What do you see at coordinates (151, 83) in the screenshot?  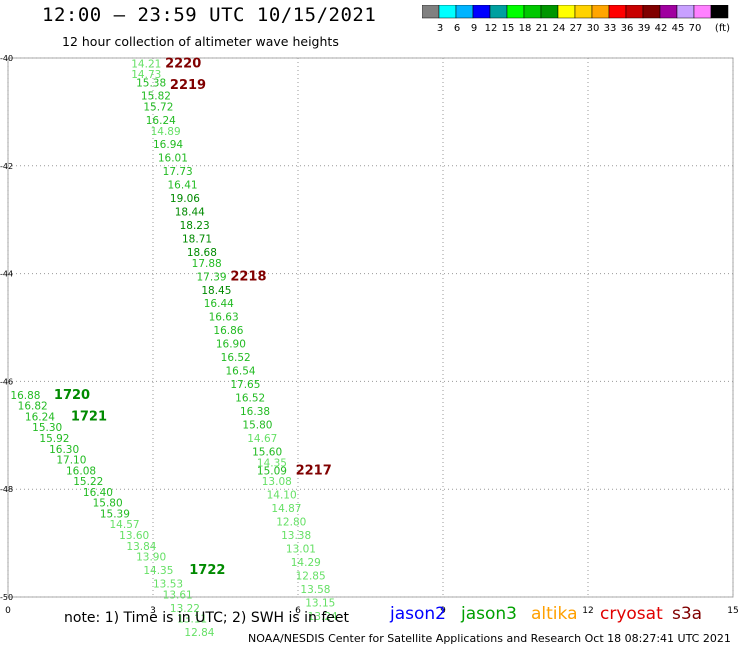 I see `wave-height-point: 15.38` at bounding box center [151, 83].